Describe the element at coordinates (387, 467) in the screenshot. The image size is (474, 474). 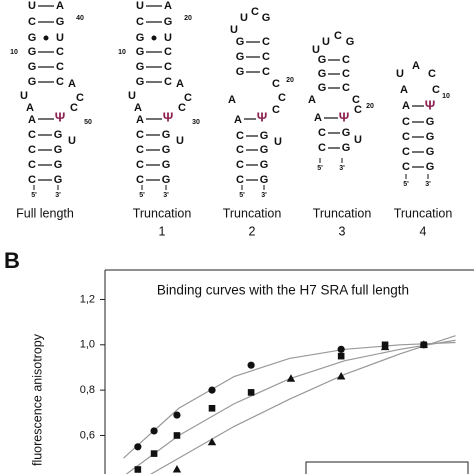
I see `legend-box` at that location.